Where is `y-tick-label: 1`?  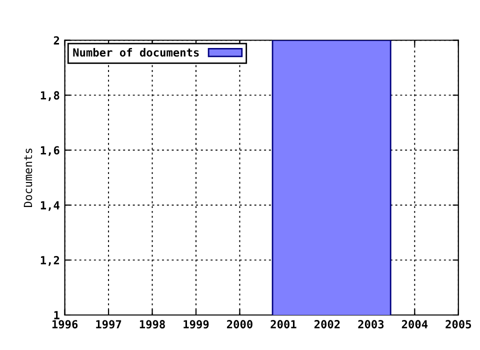 y-tick-label: 1 is located at coordinates (57, 315).